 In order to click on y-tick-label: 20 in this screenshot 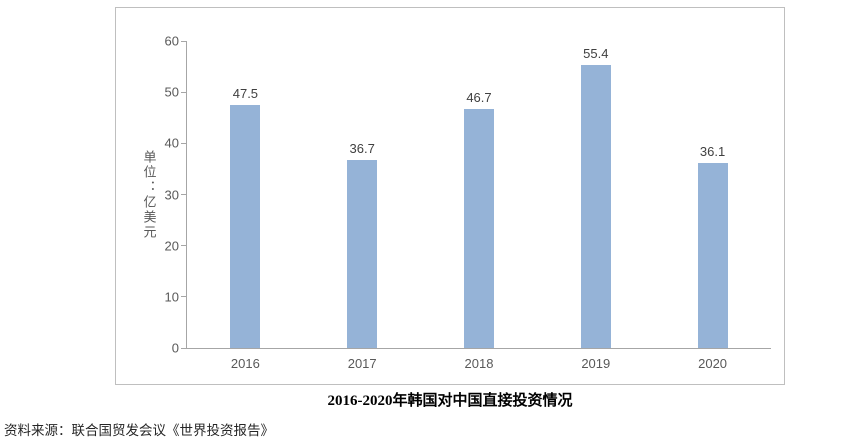, I will do `click(171, 246)`.